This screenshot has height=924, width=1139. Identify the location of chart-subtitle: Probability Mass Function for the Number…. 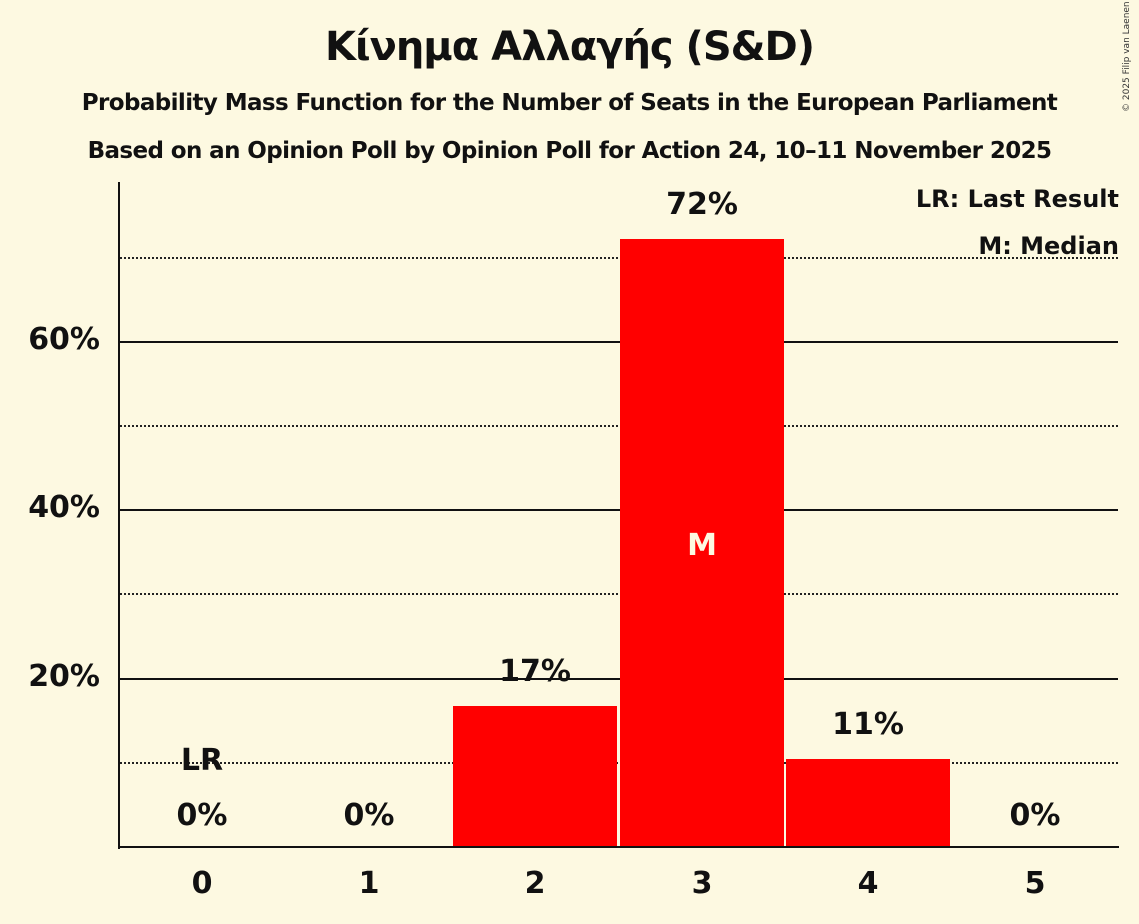
(569, 103).